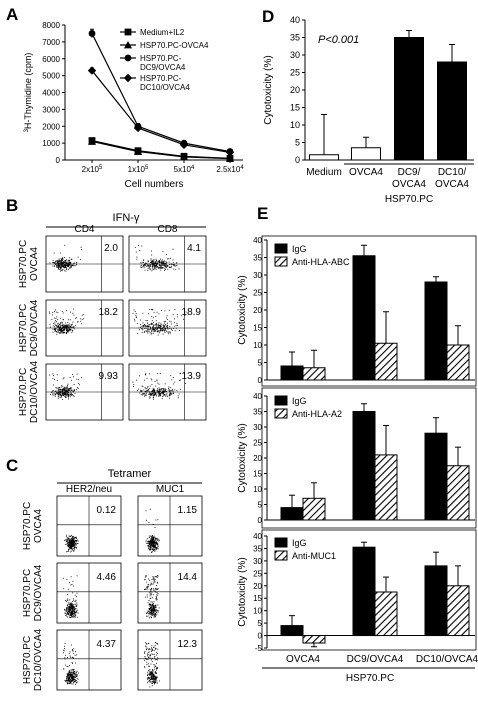 This screenshot has width=478, height=702. I want to click on panelE1-y-tick-label: 0, so click(260, 380).